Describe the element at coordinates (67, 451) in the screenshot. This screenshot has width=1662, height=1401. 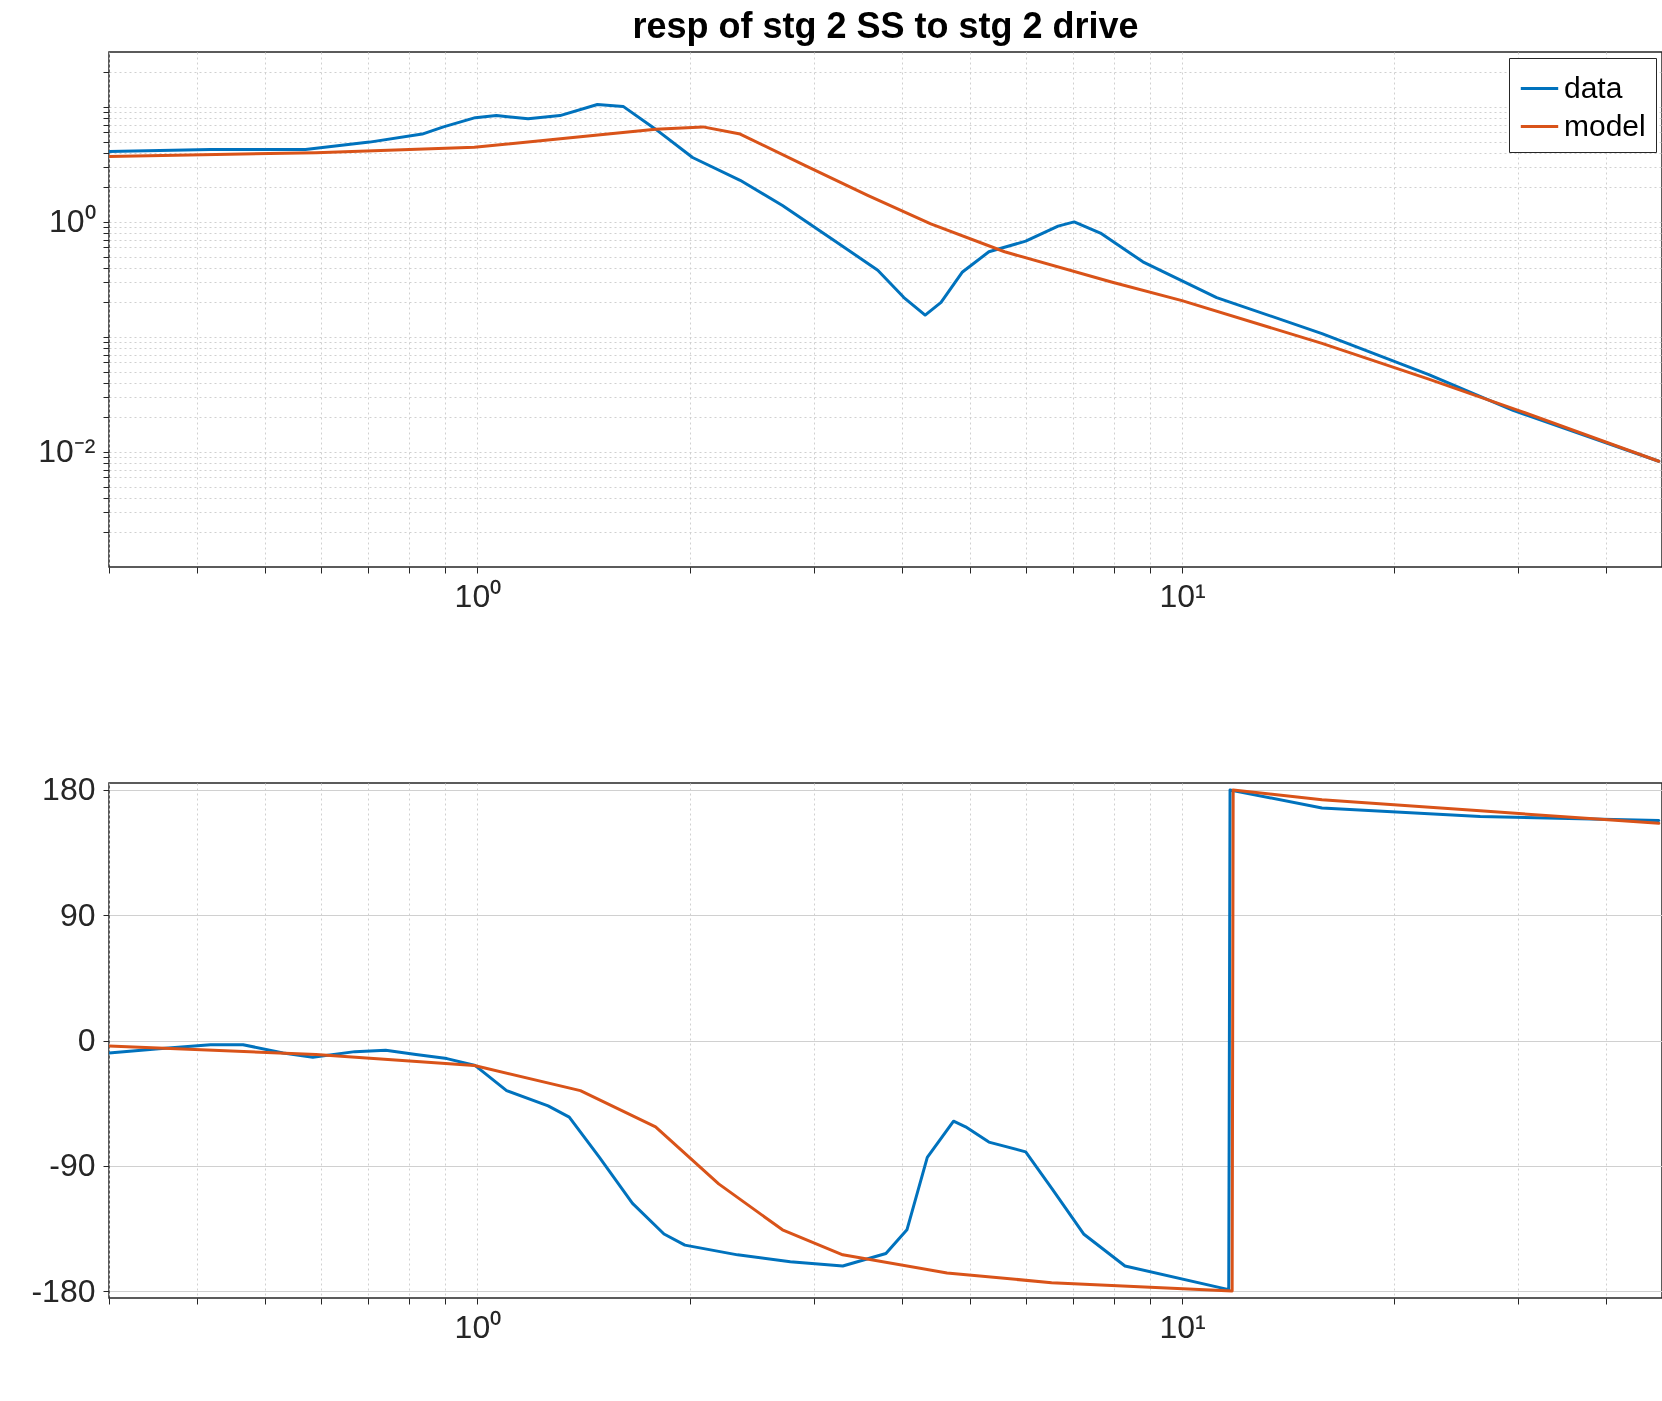
I see `y-tick-label: 10⁻²` at that location.